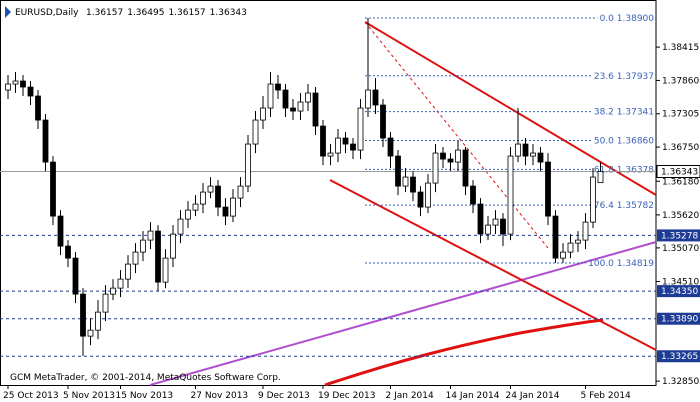 This screenshot has height=402, width=700. I want to click on level-label: 1.35278, so click(679, 236).